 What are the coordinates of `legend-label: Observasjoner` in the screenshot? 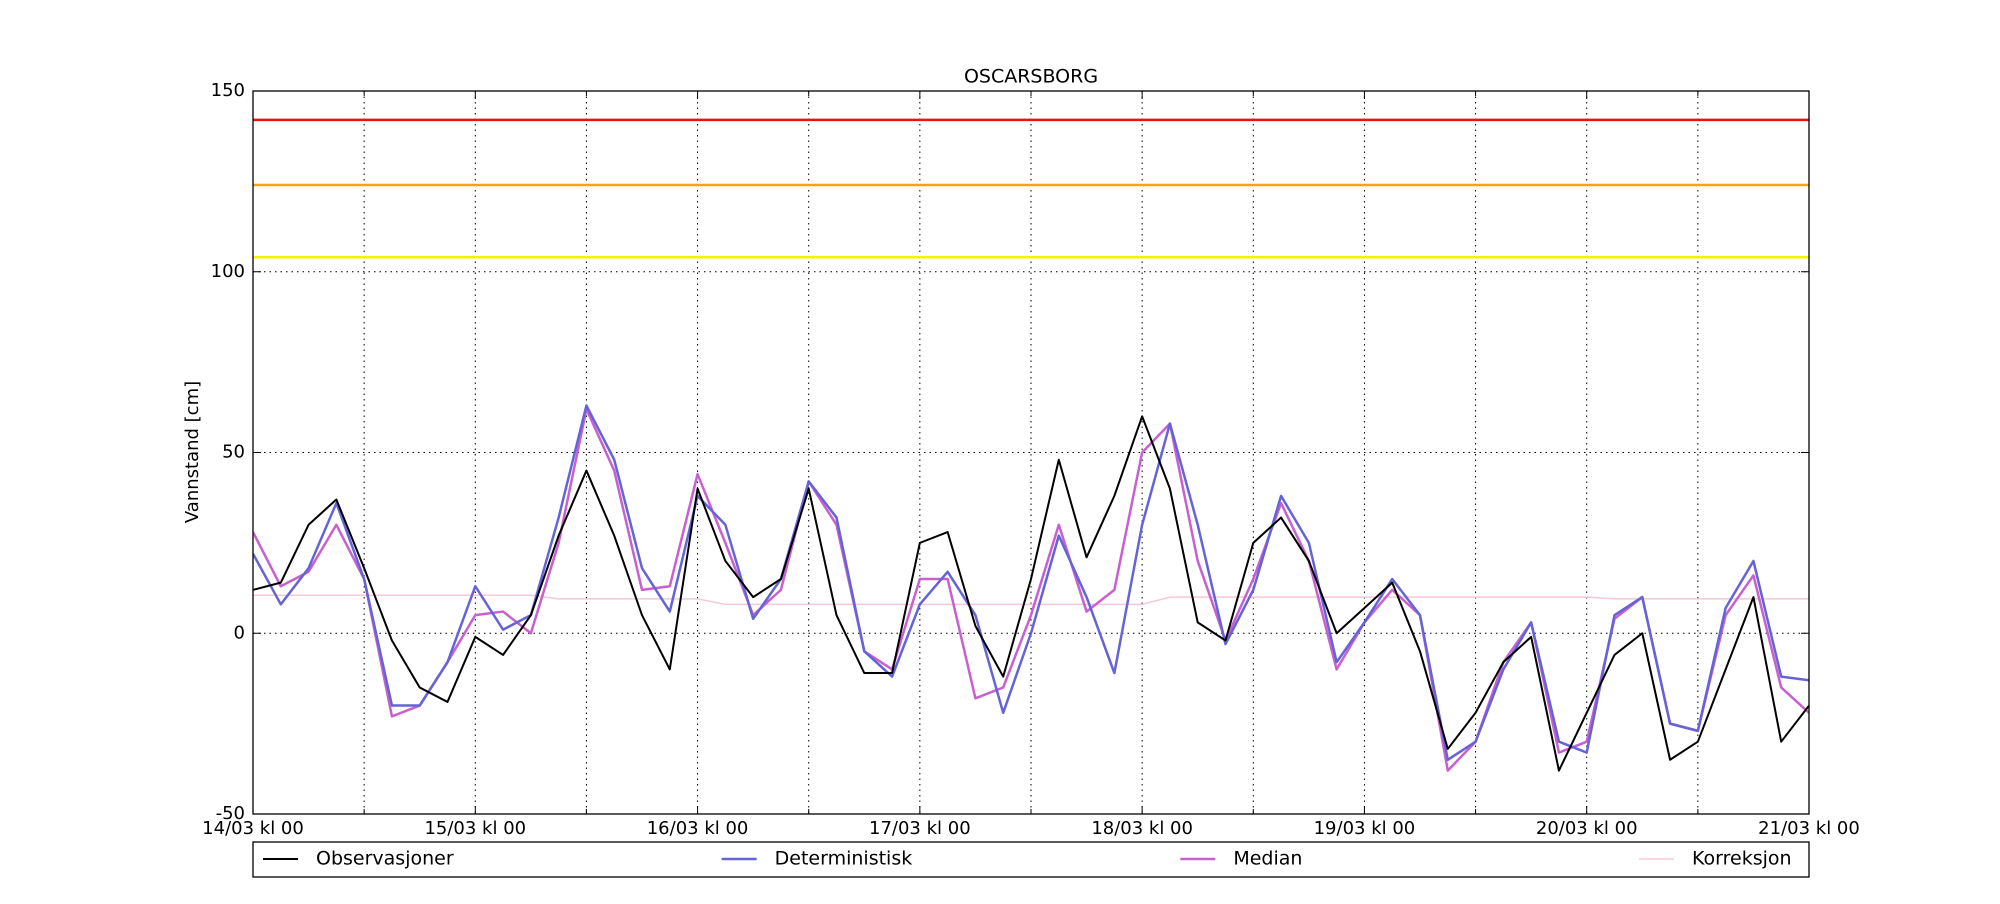 It's located at (385, 859).